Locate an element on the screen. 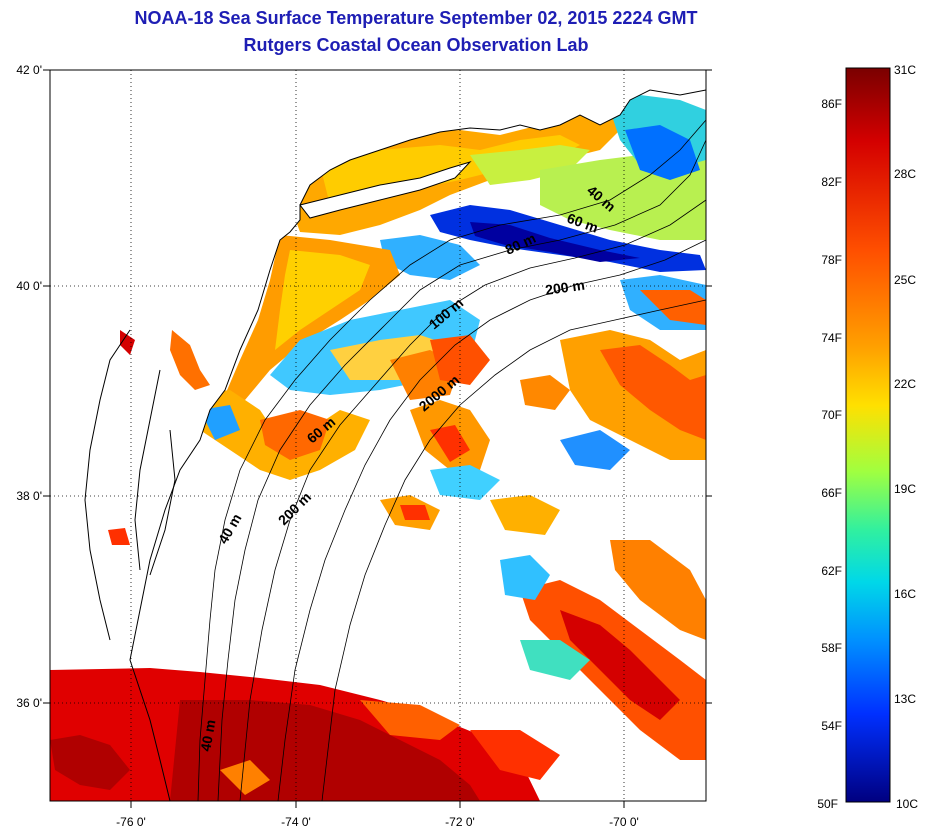 The height and width of the screenshot is (832, 928). colorbar-f-label: 82F is located at coordinates (831, 182).